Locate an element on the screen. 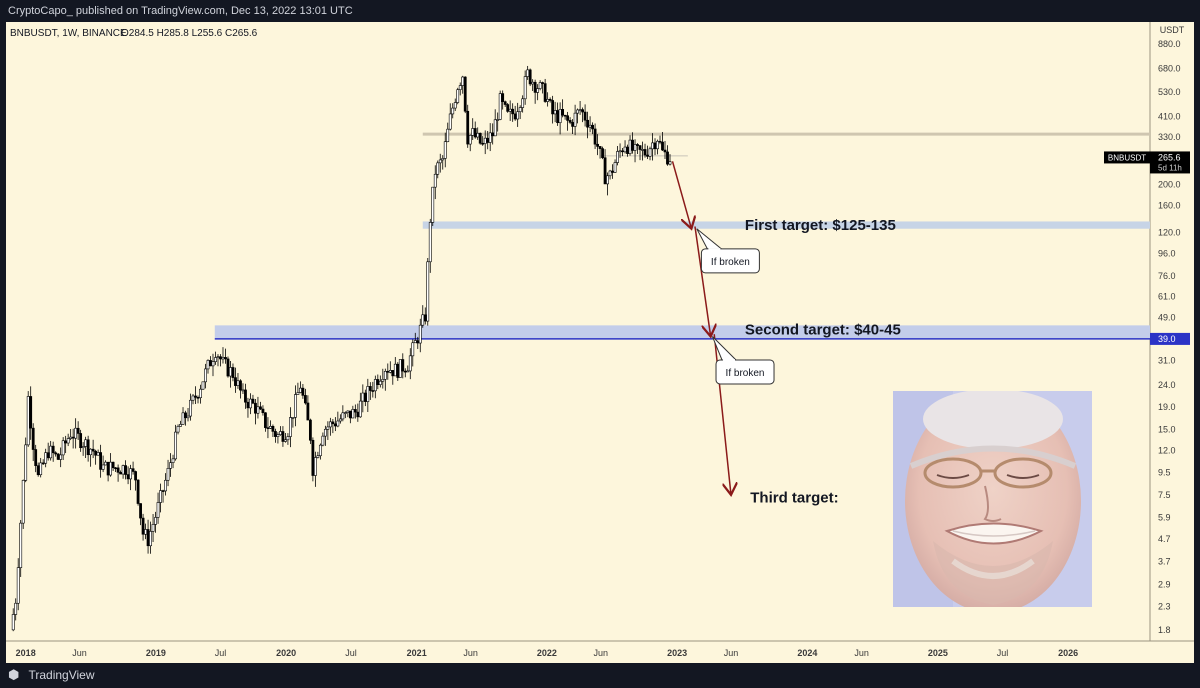 The height and width of the screenshot is (688, 1200). x-tick-label-2: 2019 is located at coordinates (156, 653).